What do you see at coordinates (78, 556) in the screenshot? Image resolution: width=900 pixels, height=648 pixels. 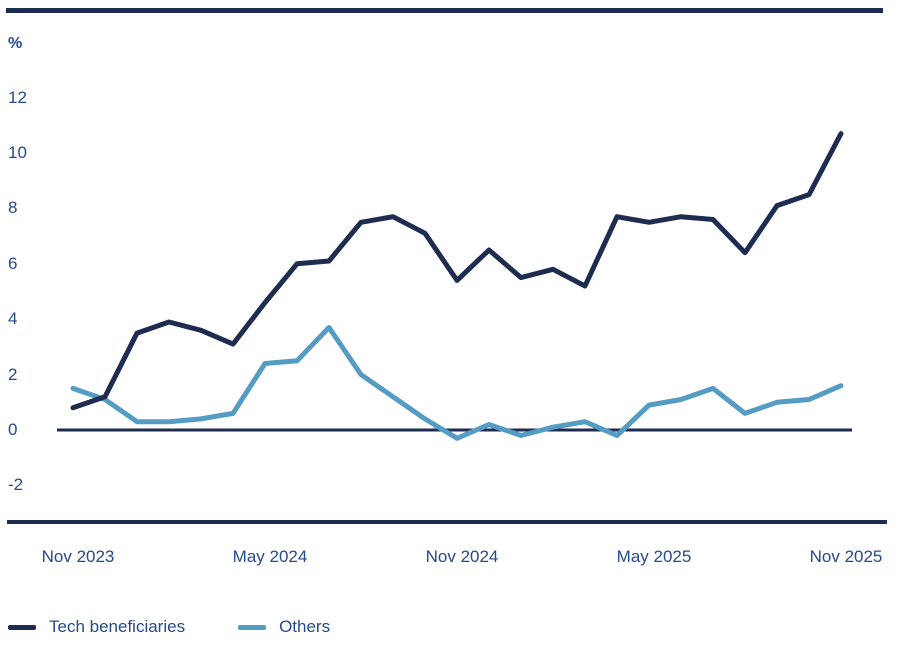 I see `x-tick-label: Nov 2023` at bounding box center [78, 556].